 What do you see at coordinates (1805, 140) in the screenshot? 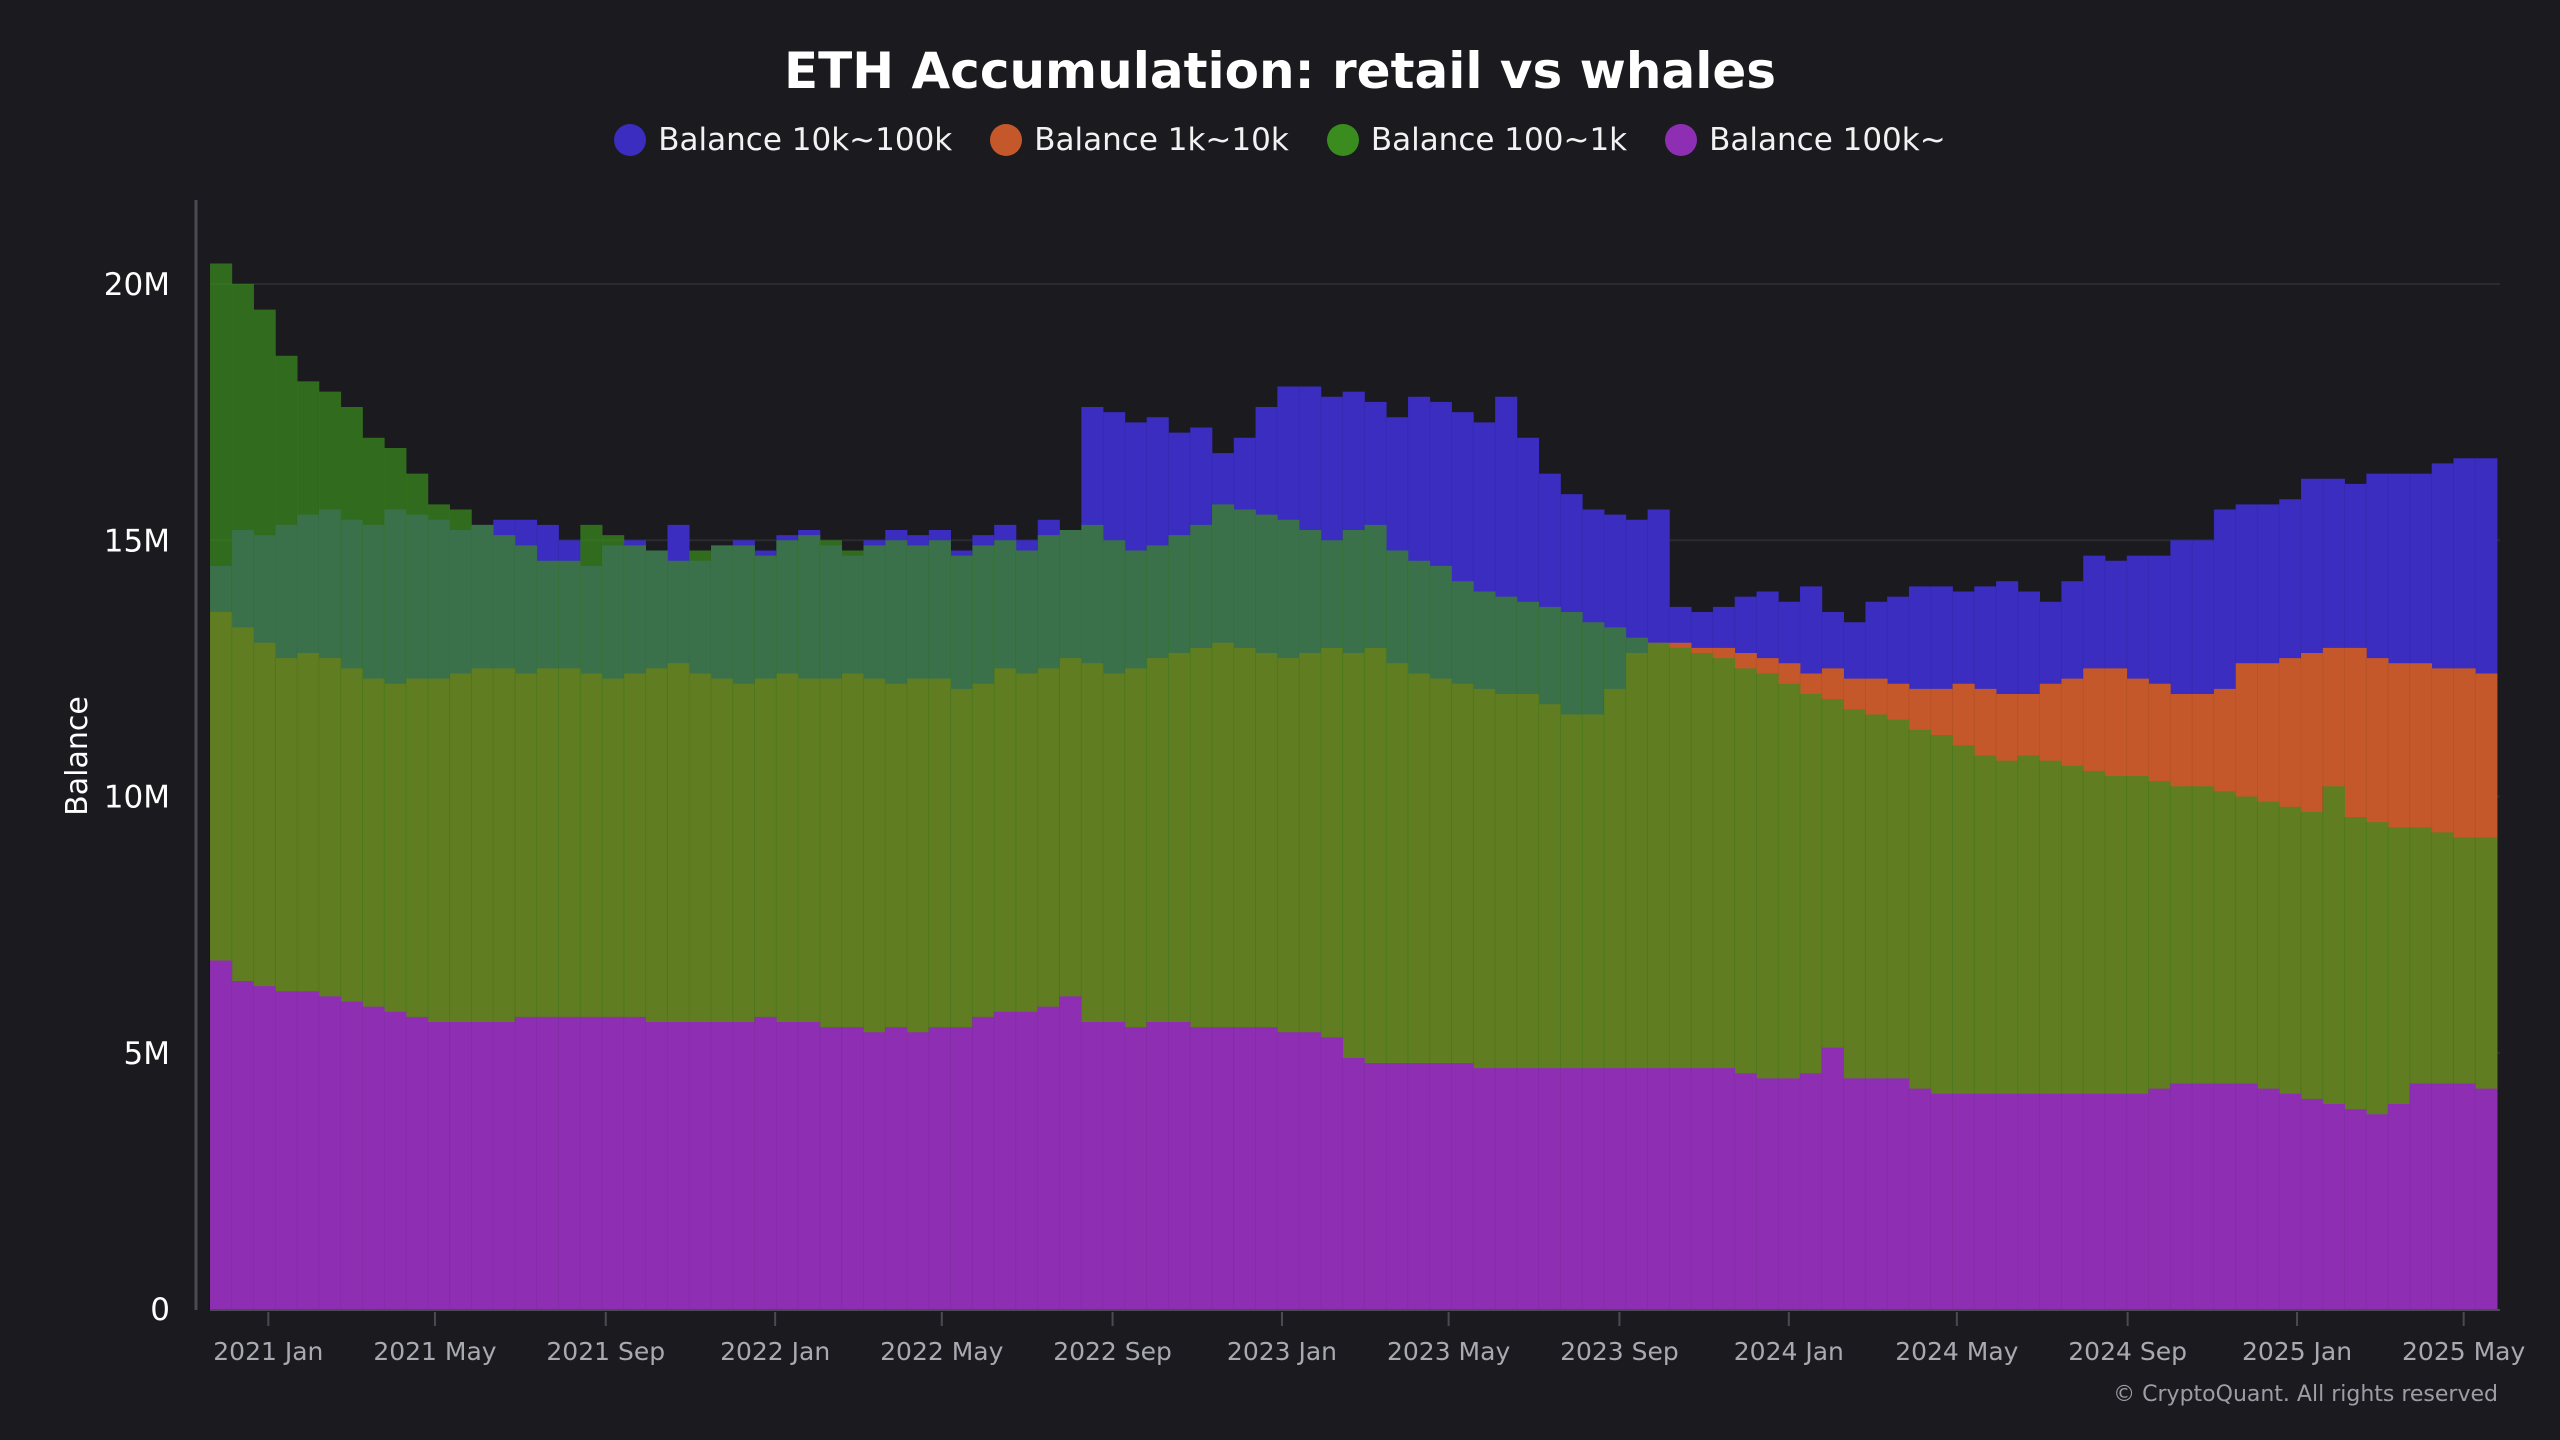
I see `legend-item-100k-plus: Balance 100k~` at bounding box center [1805, 140].